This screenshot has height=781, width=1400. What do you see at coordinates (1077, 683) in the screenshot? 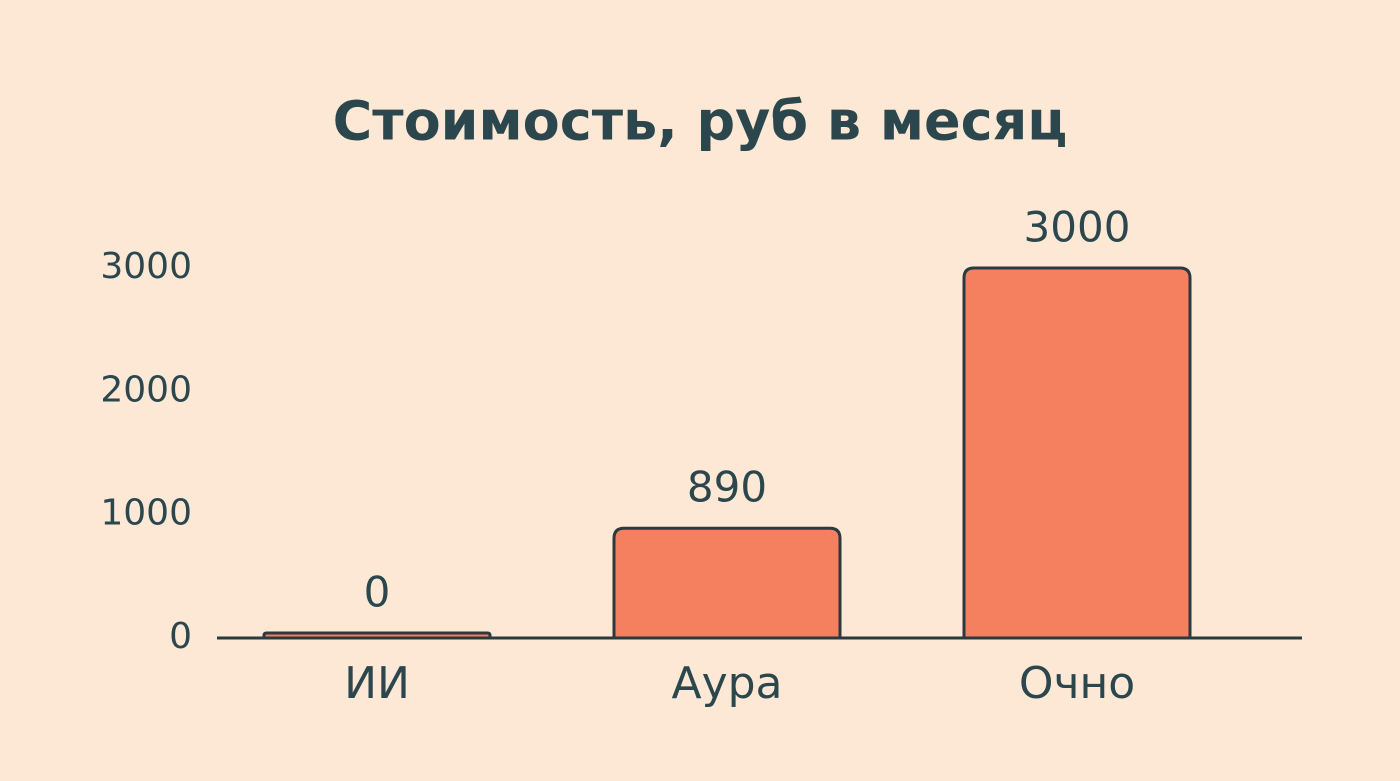
I see `x-tick-label: Очно` at bounding box center [1077, 683].